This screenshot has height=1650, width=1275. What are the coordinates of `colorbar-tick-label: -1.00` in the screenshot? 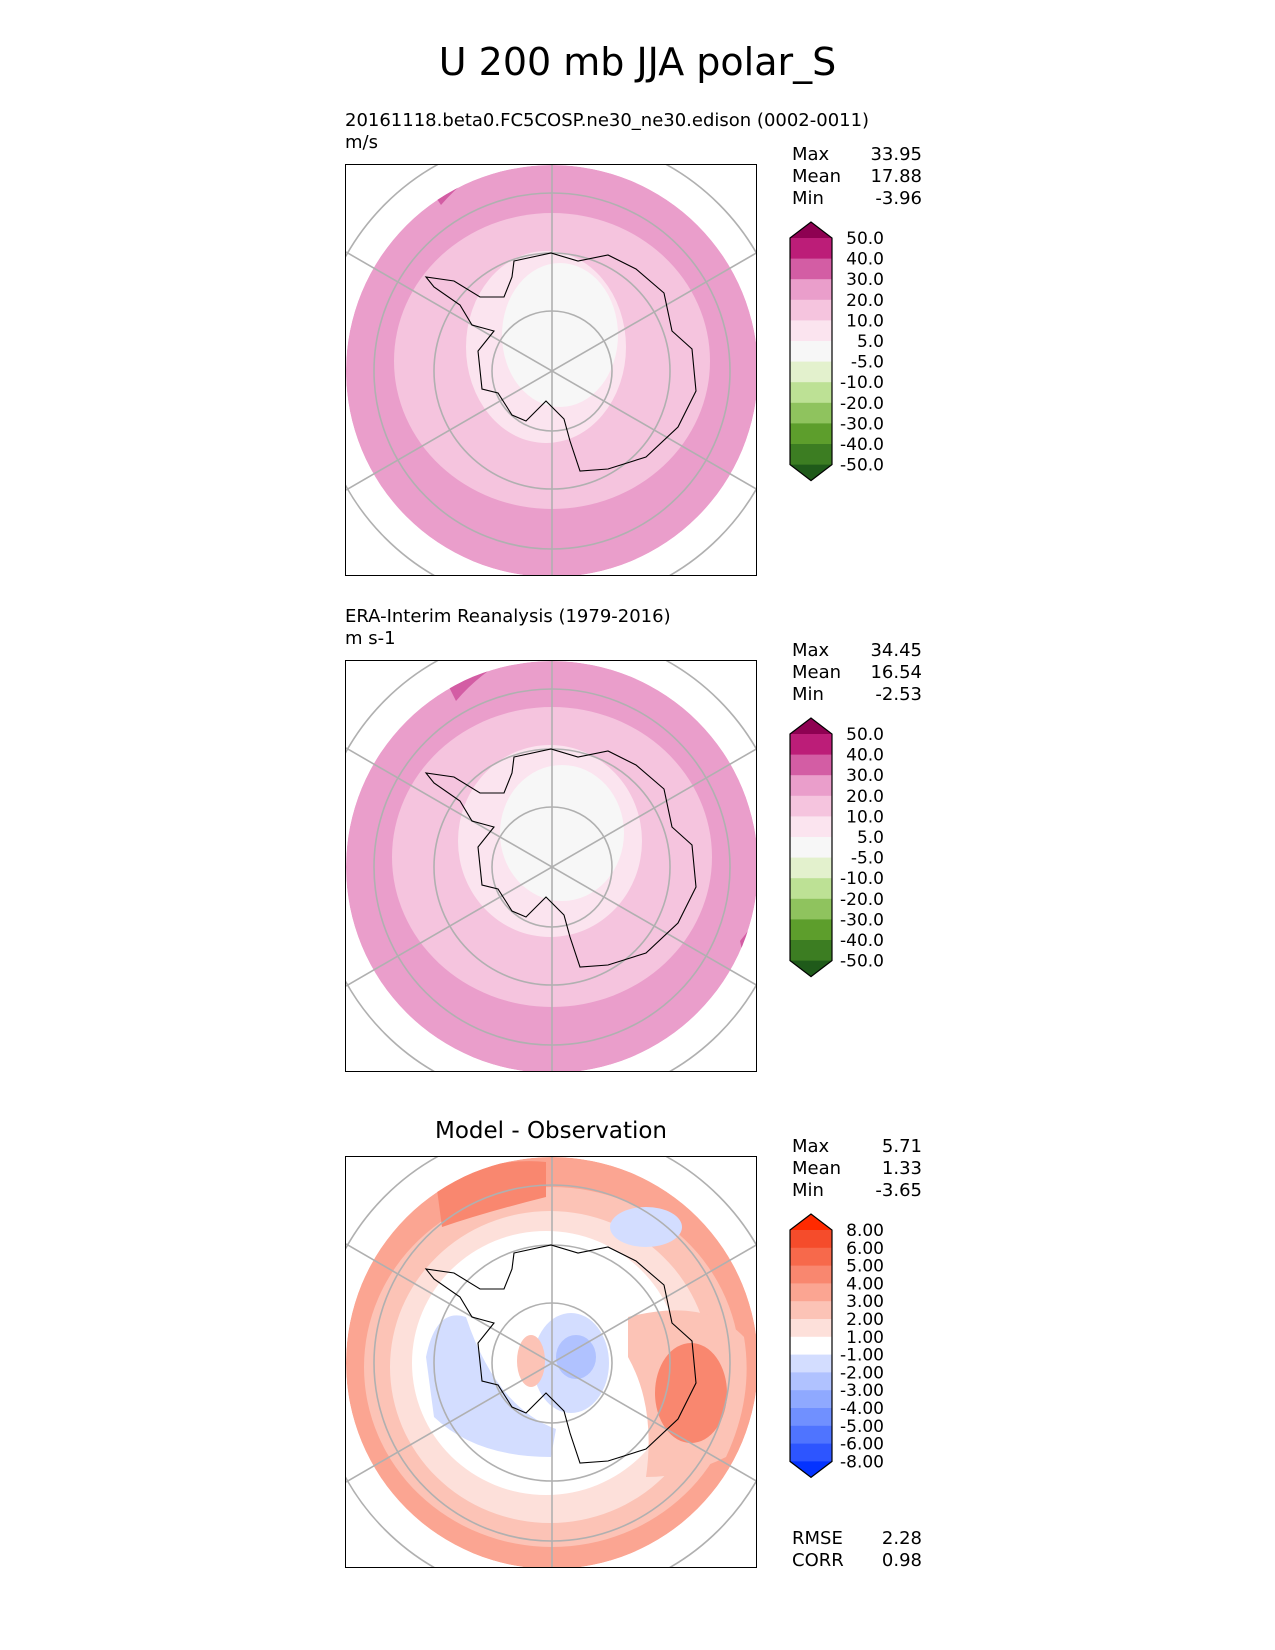 It's located at (862, 1356).